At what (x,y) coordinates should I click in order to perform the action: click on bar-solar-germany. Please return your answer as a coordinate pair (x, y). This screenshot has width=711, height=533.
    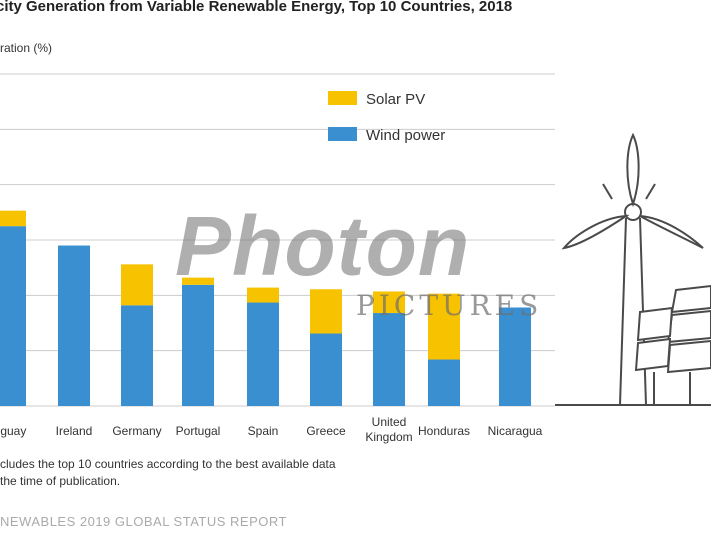
    Looking at the image, I should click on (137, 285).